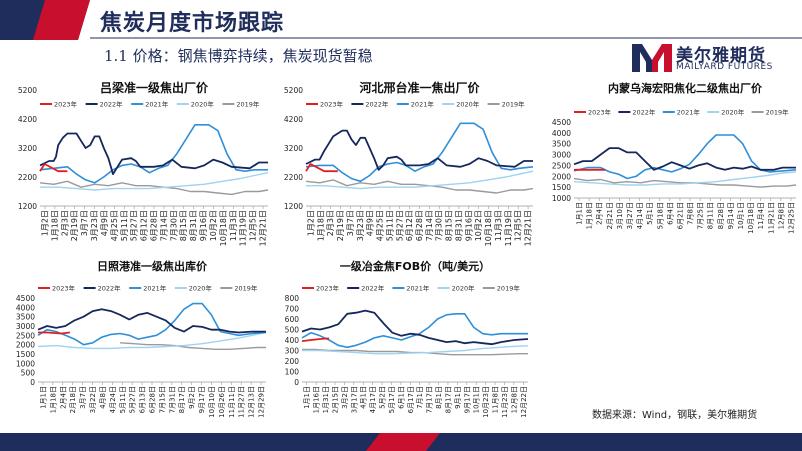  Describe the element at coordinates (528, 228) in the screenshot. I see `x-tick-label: 12月21日` at that location.